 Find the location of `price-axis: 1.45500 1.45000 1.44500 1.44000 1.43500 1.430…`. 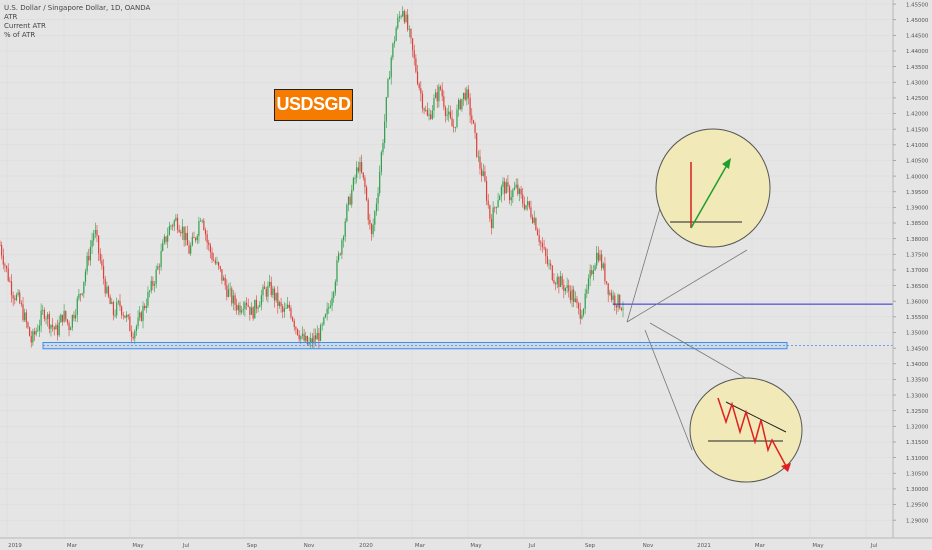

price-axis: 1.45500 1.45000 1.44500 1.44000 1.43500 1.430… is located at coordinates (912, 275).